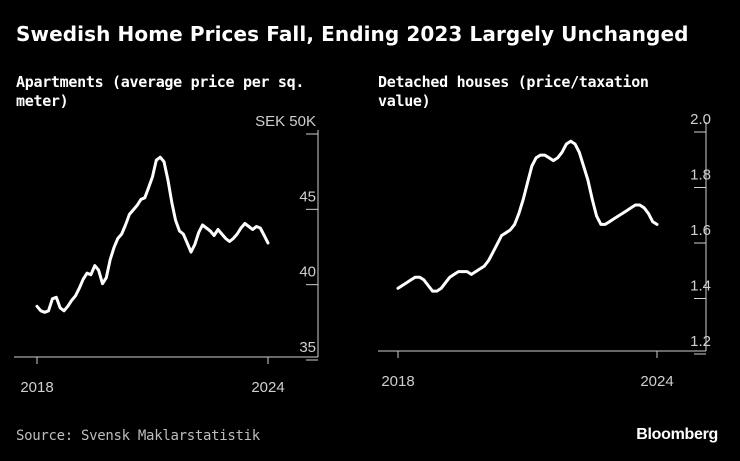 The width and height of the screenshot is (740, 461). Describe the element at coordinates (527, 216) in the screenshot. I see `houses-series-line` at that location.